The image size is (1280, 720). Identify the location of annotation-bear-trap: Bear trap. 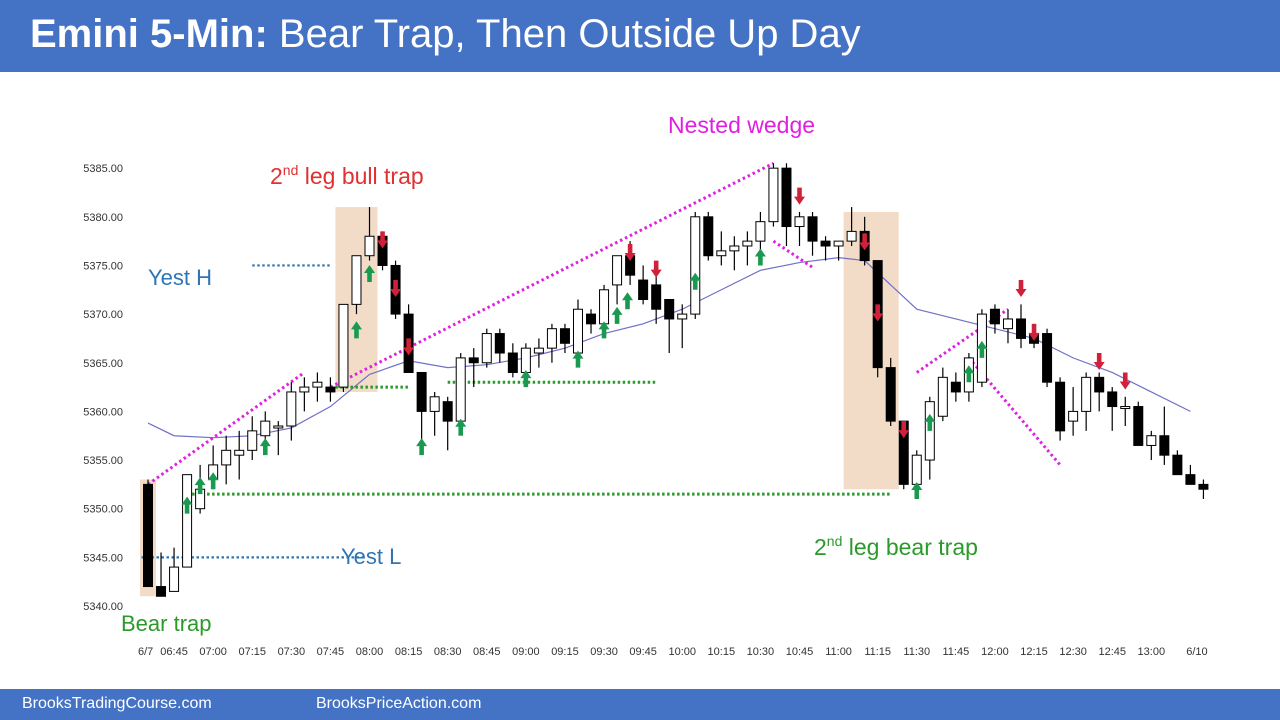
(166, 623).